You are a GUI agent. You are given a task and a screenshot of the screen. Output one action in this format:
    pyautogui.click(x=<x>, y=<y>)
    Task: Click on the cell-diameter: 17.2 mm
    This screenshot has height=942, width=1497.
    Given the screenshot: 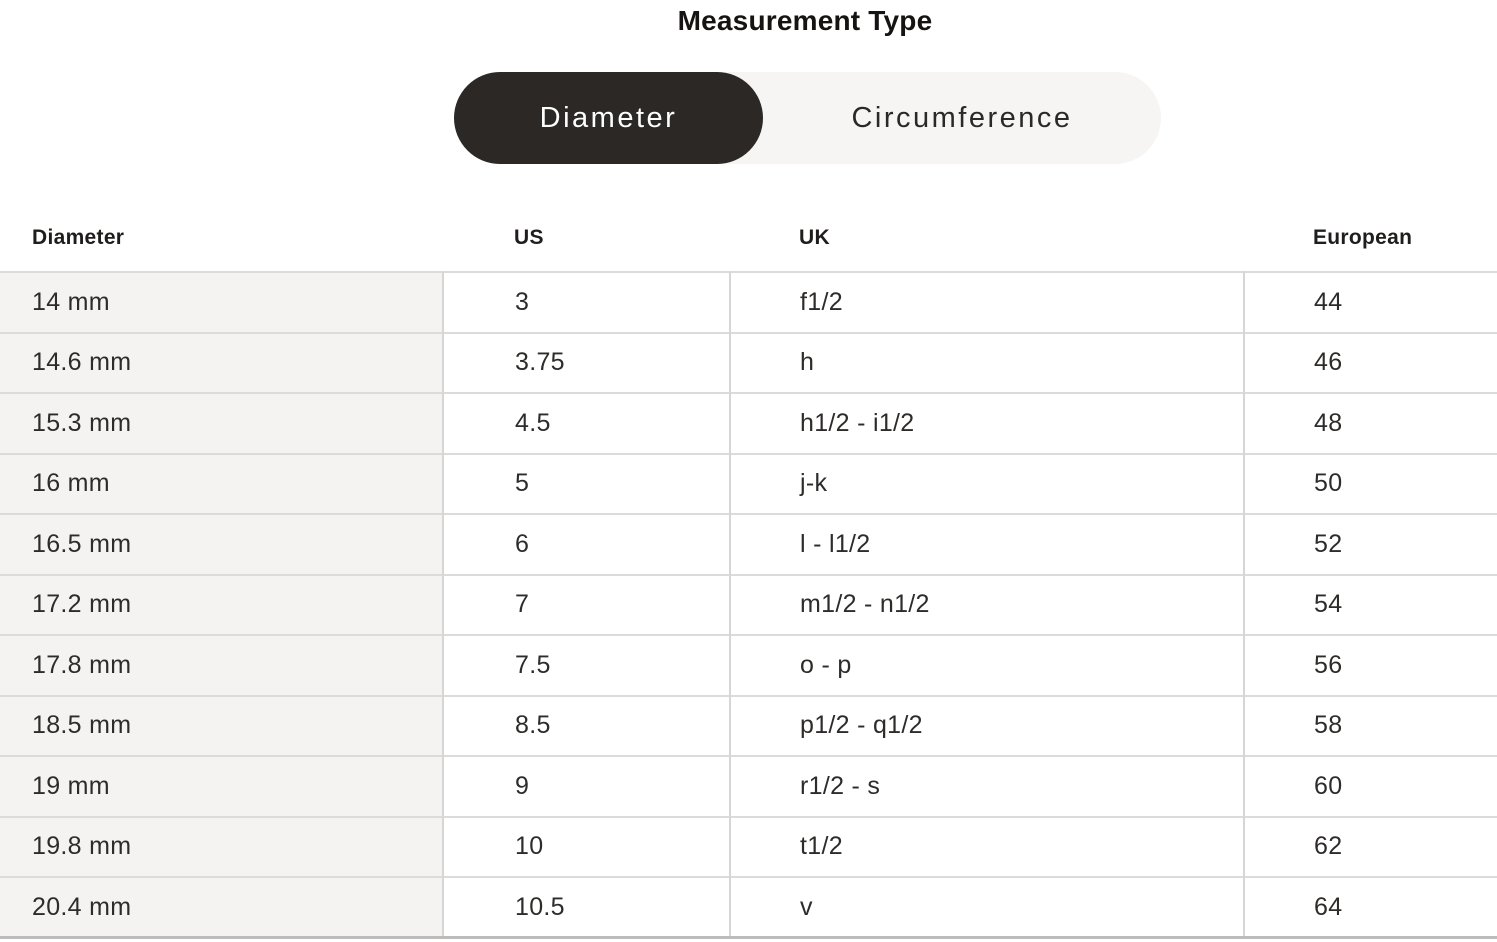 What is the action you would take?
    pyautogui.click(x=221, y=604)
    